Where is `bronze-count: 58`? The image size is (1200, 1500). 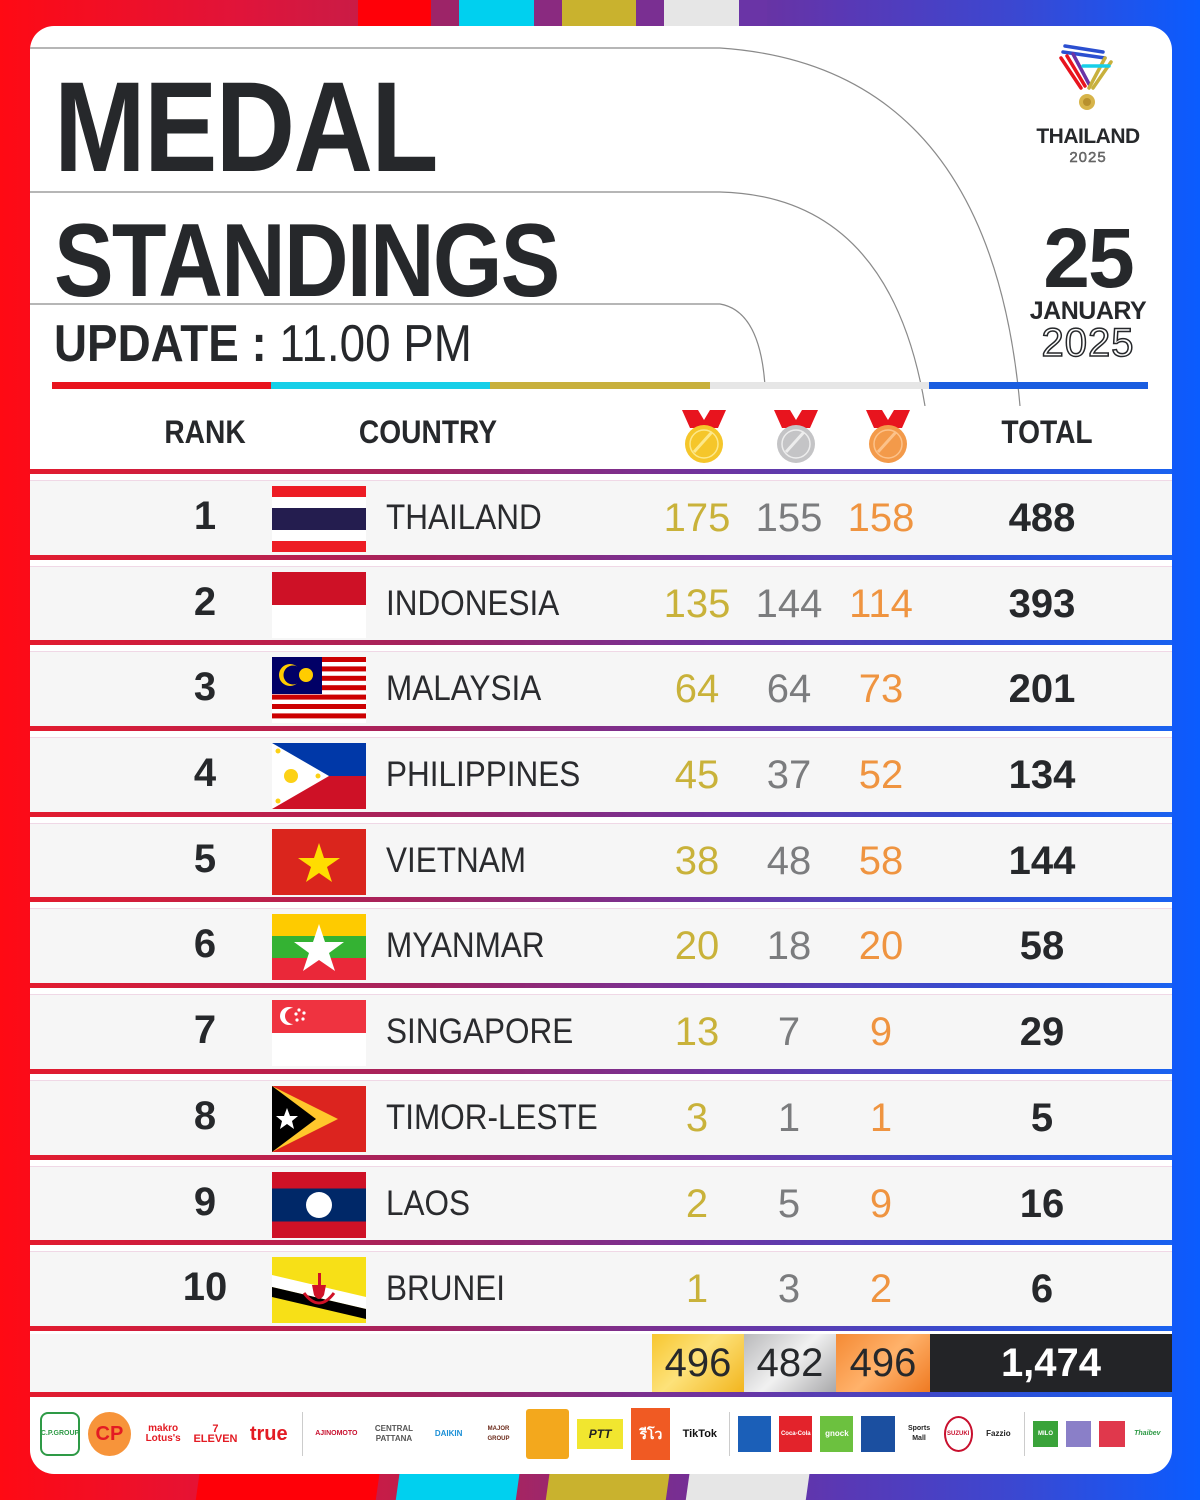 bronze-count: 58 is located at coordinates (881, 860).